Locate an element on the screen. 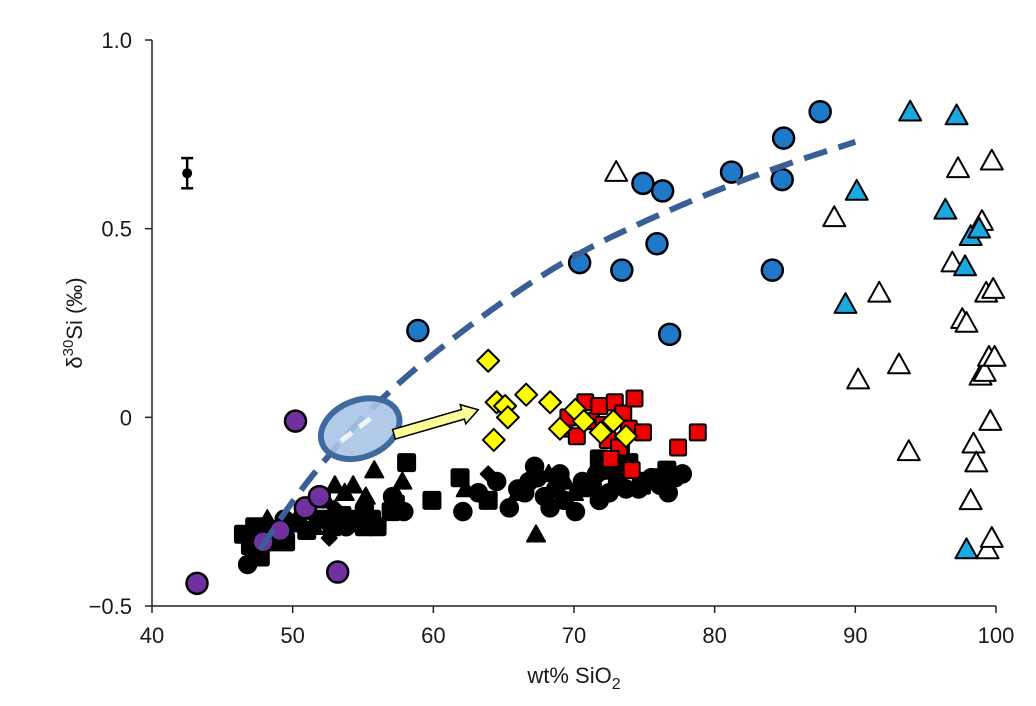 The width and height of the screenshot is (1036, 706). annotations is located at coordinates (330, 309).